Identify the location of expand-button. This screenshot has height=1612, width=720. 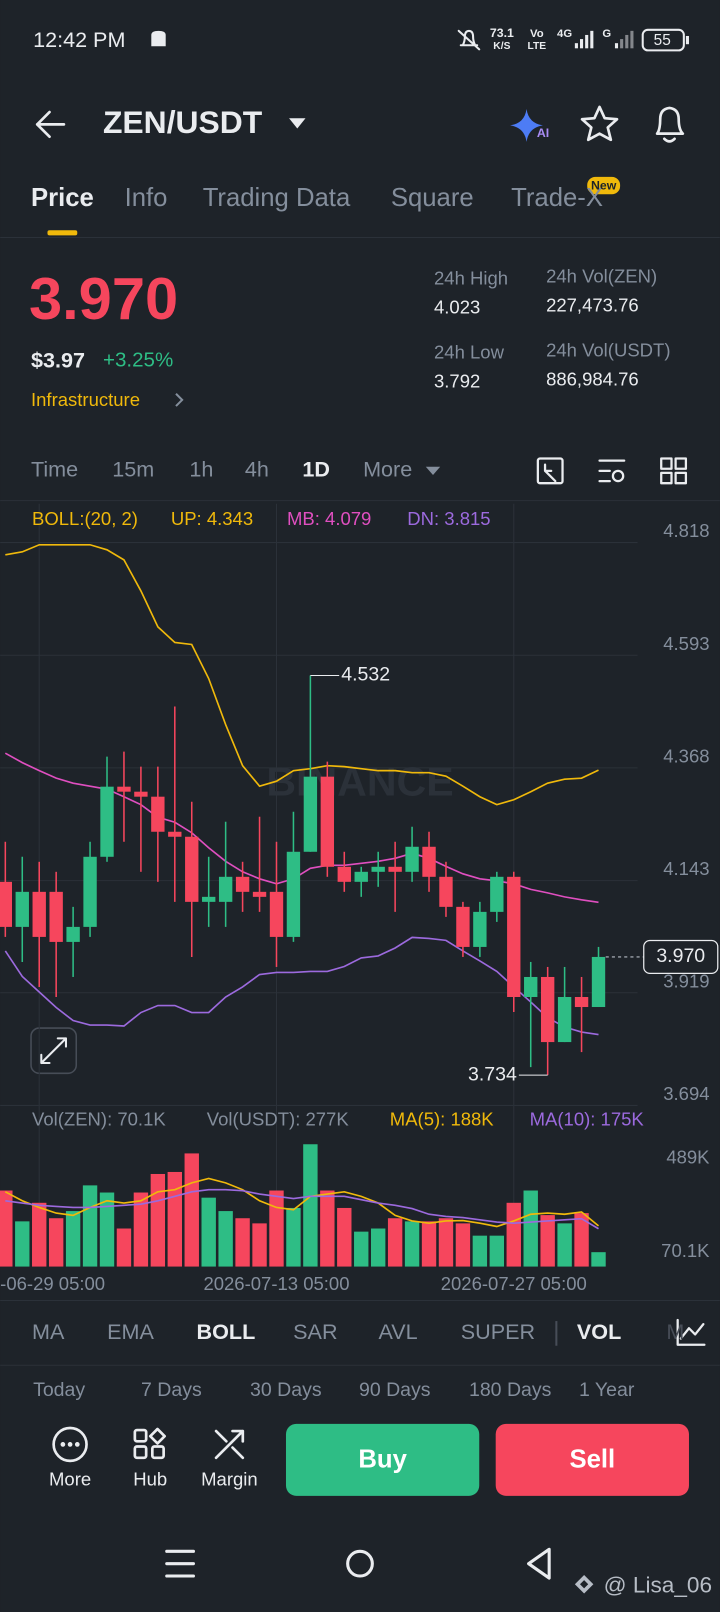
(54, 1051).